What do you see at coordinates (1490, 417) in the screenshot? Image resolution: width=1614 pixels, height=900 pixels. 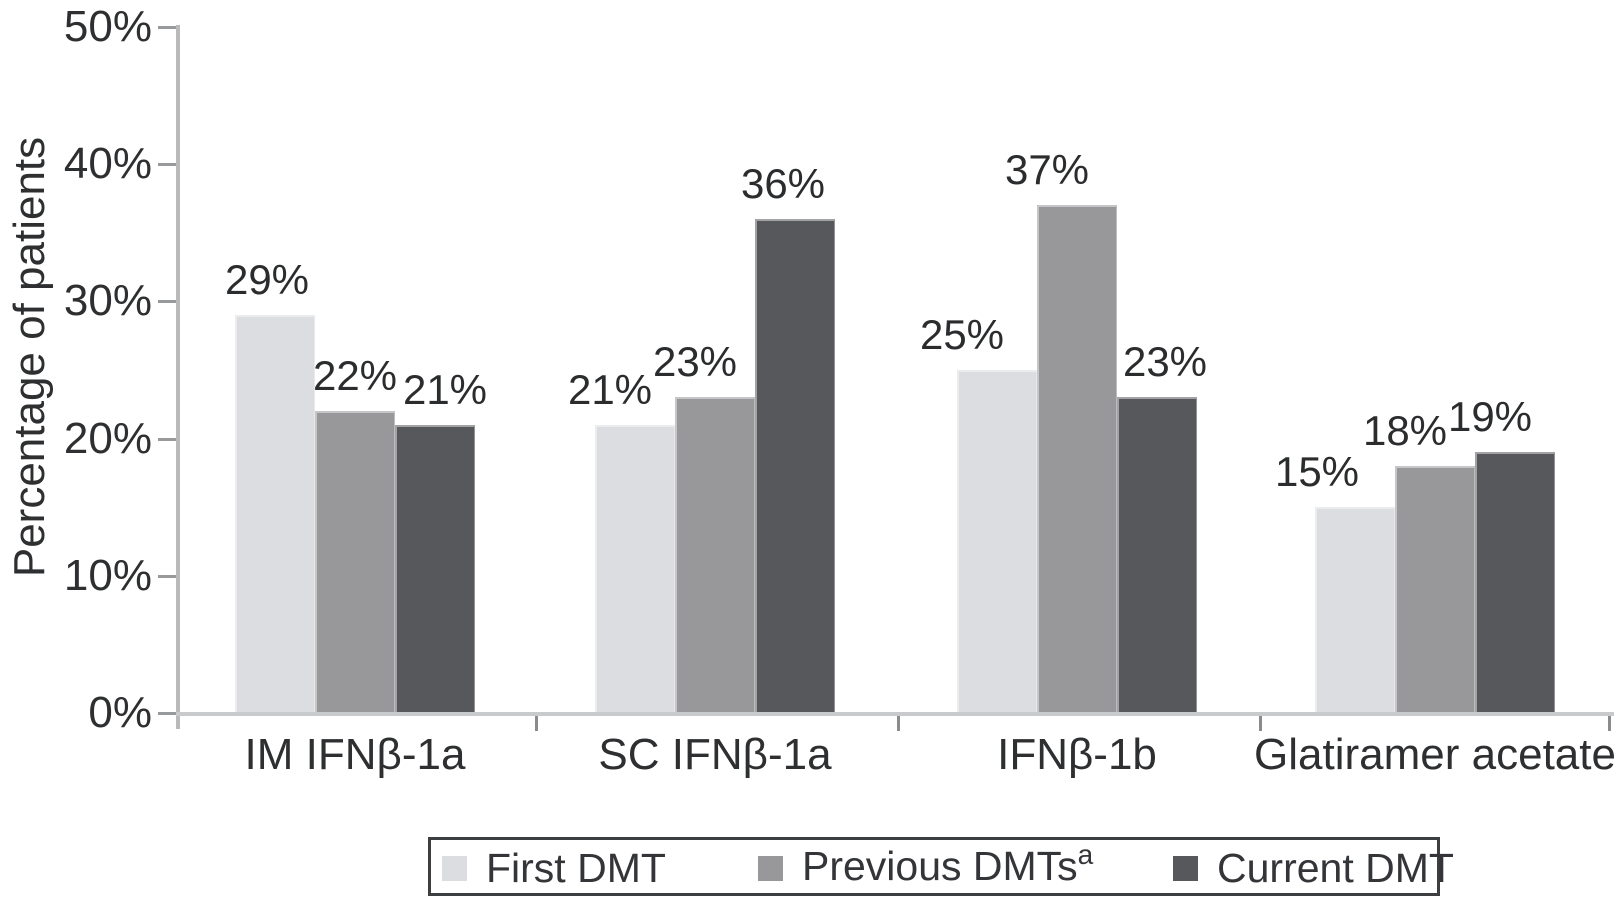 I see `bar-value-label: 19%` at bounding box center [1490, 417].